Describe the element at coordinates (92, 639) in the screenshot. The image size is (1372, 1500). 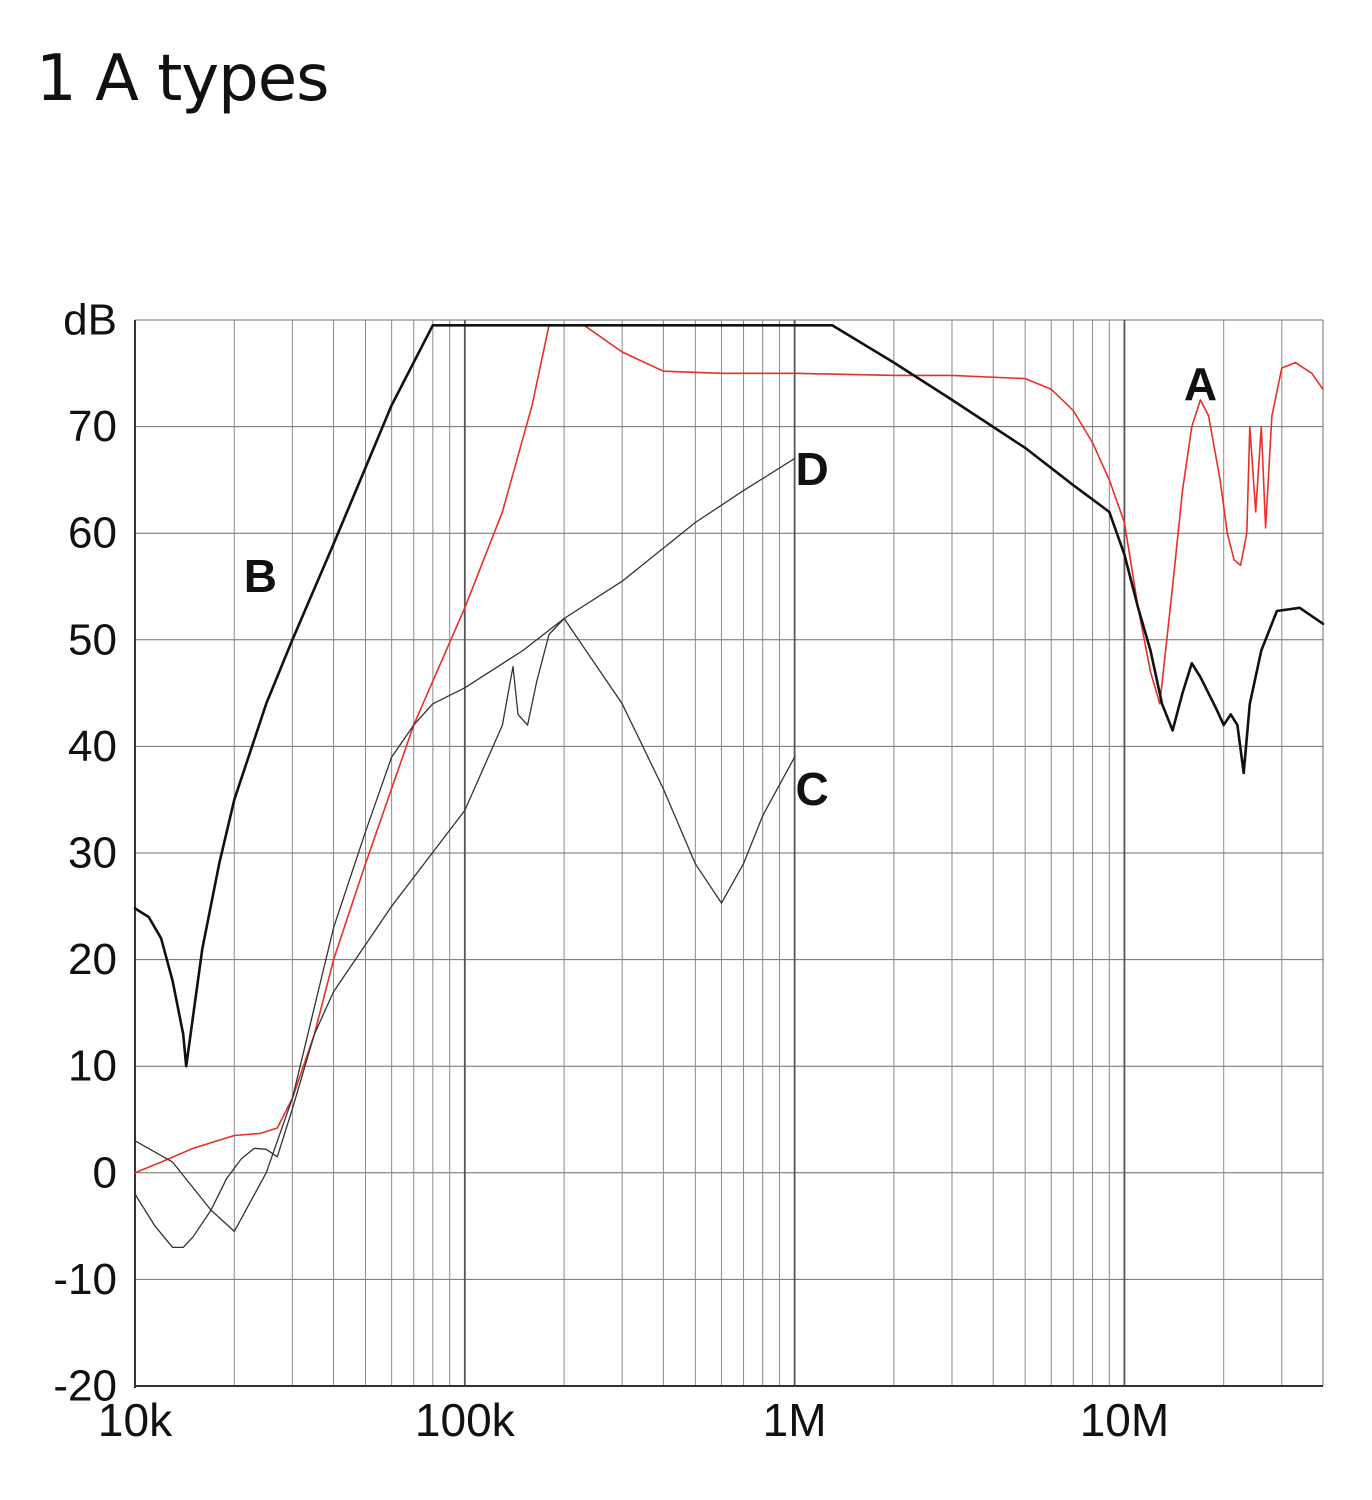
I see `y-tick-label: 50` at that location.